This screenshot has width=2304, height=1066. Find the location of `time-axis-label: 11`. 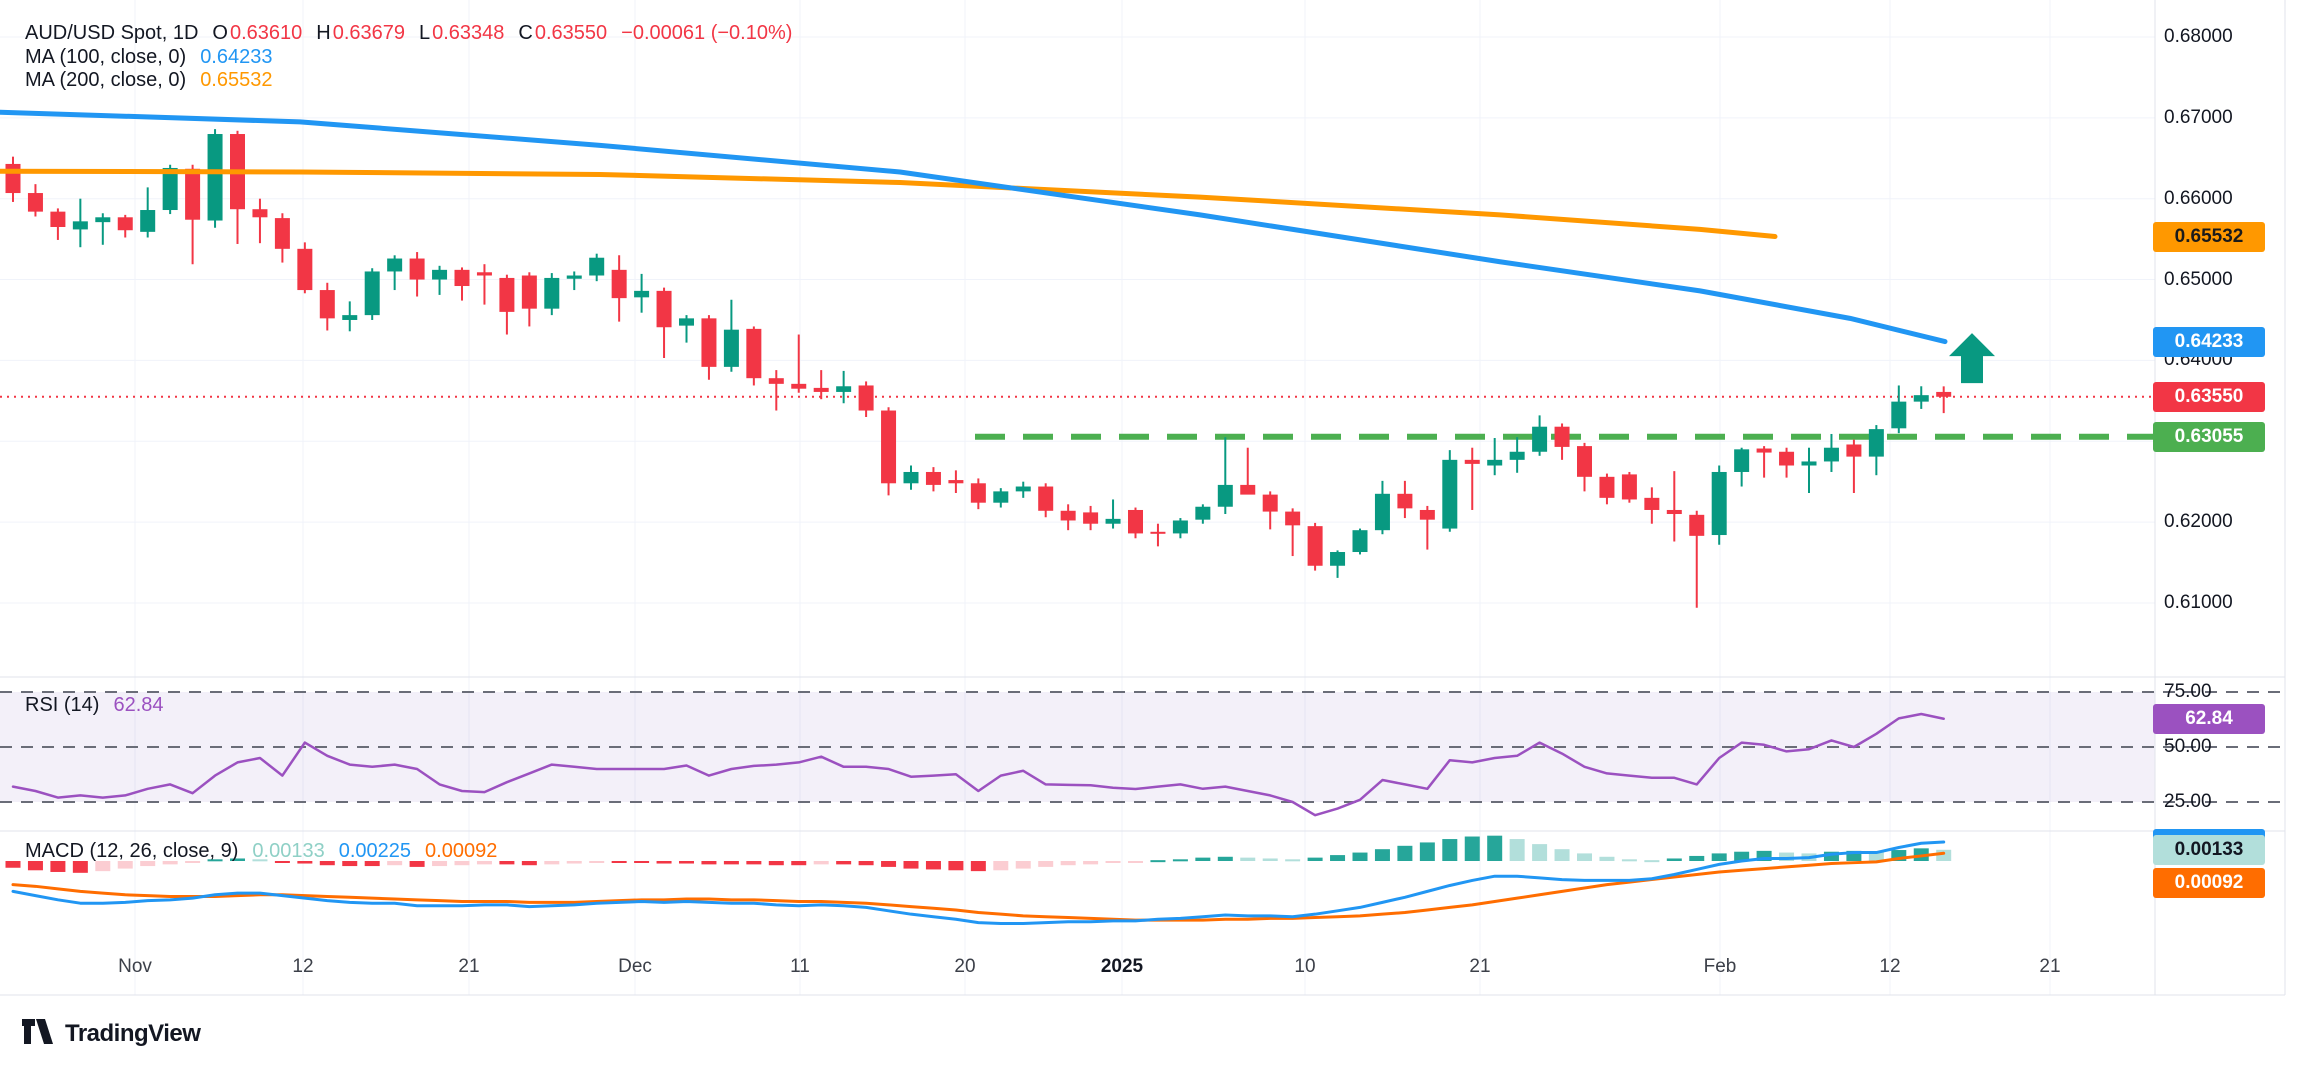

time-axis-label: 11 is located at coordinates (800, 966).